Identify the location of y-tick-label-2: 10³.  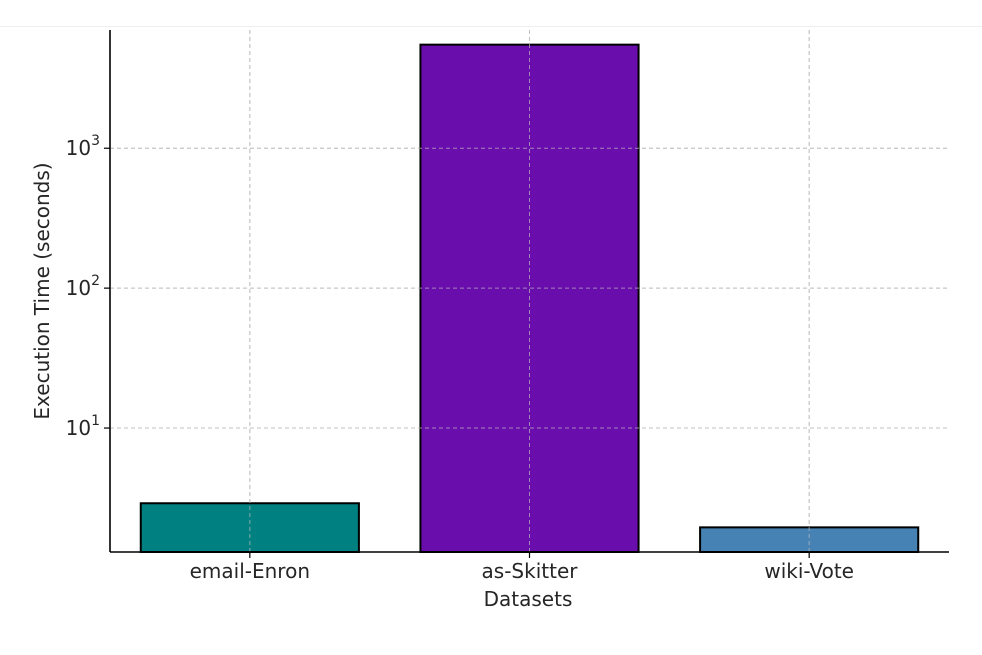
(83, 146).